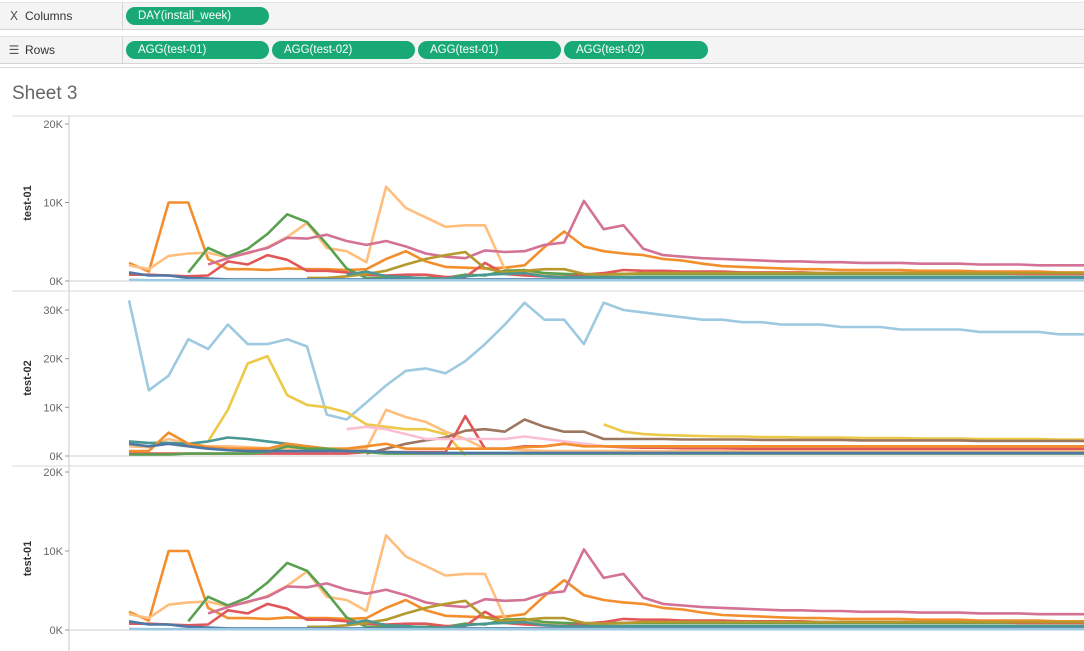 This screenshot has height=651, width=1084. Describe the element at coordinates (53, 311) in the screenshot. I see `y-tick-label: 30K` at that location.